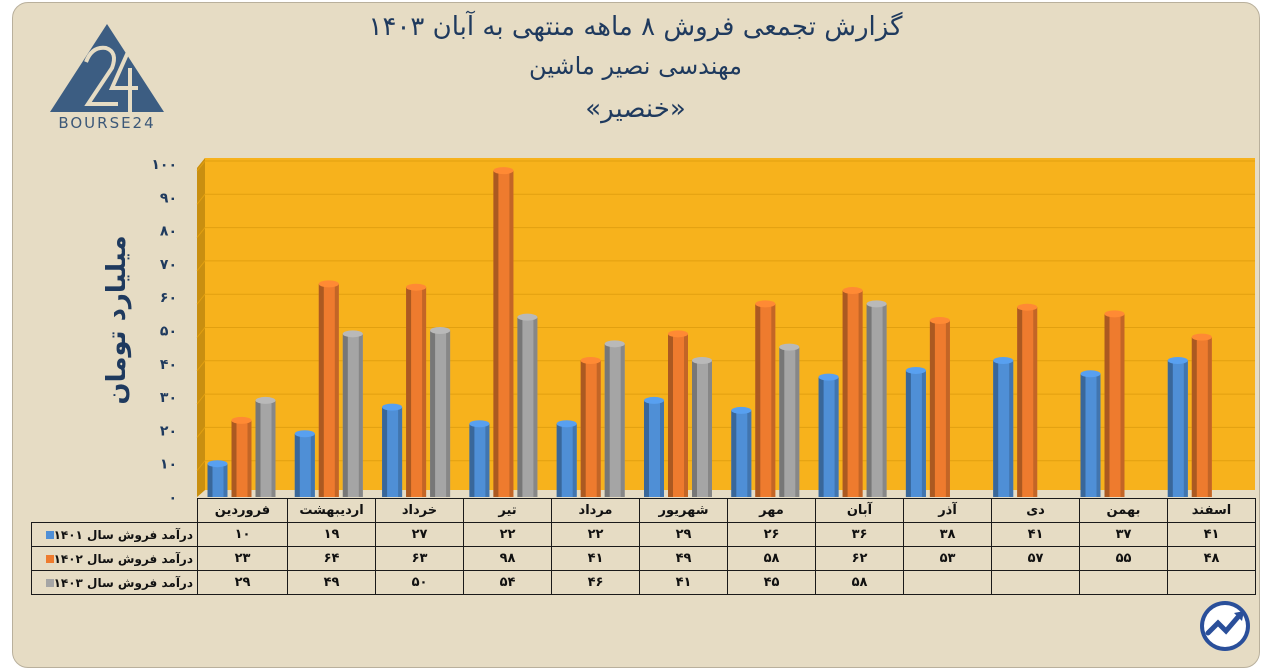 Image resolution: width=1271 pixels, height=669 pixels. I want to click on category-label: تیر, so click(507, 510).